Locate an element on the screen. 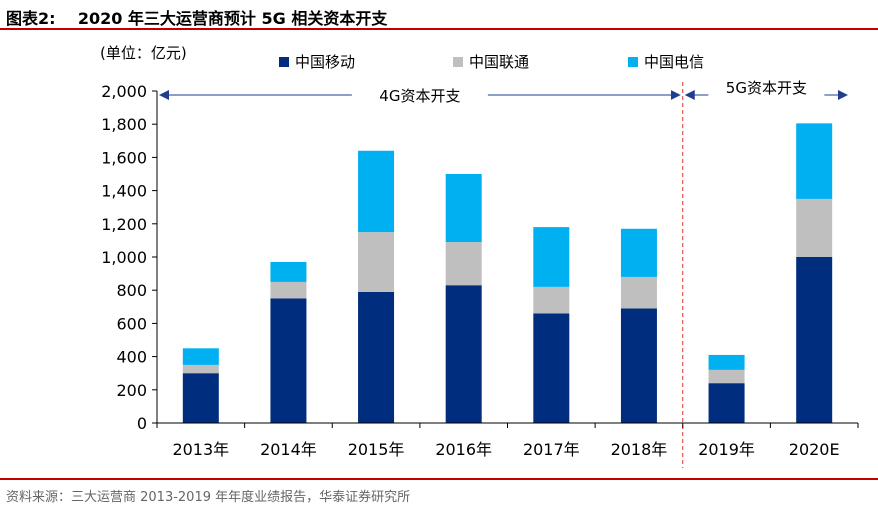  y-tick-label: 1,600 is located at coordinates (124, 157).